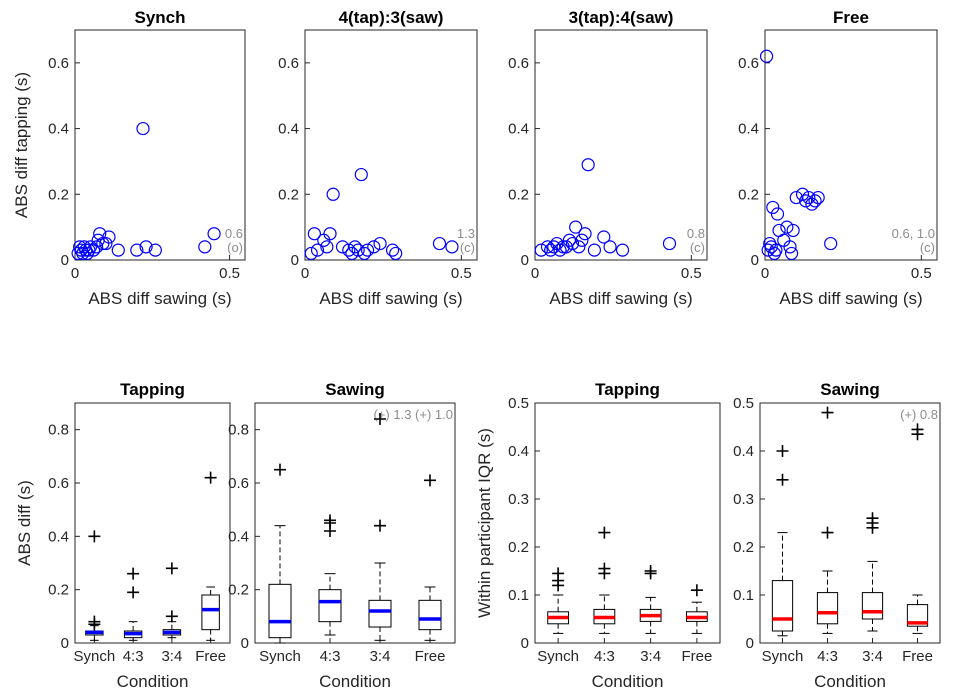 Image resolution: width=976 pixels, height=698 pixels. I want to click on out-of-range-note: 0.6, 1.0, so click(913, 233).